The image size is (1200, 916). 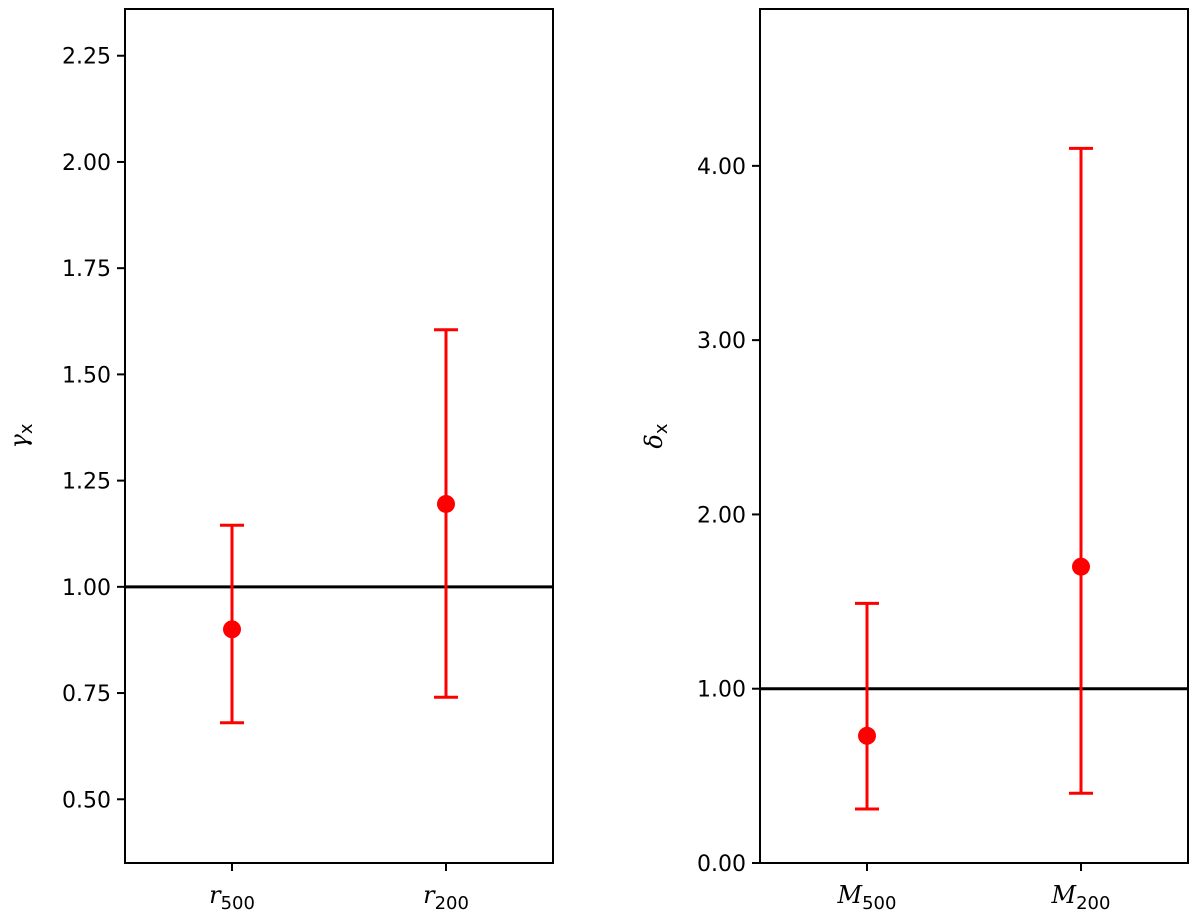 What do you see at coordinates (232, 897) in the screenshot?
I see `x-tick-label: r500` at bounding box center [232, 897].